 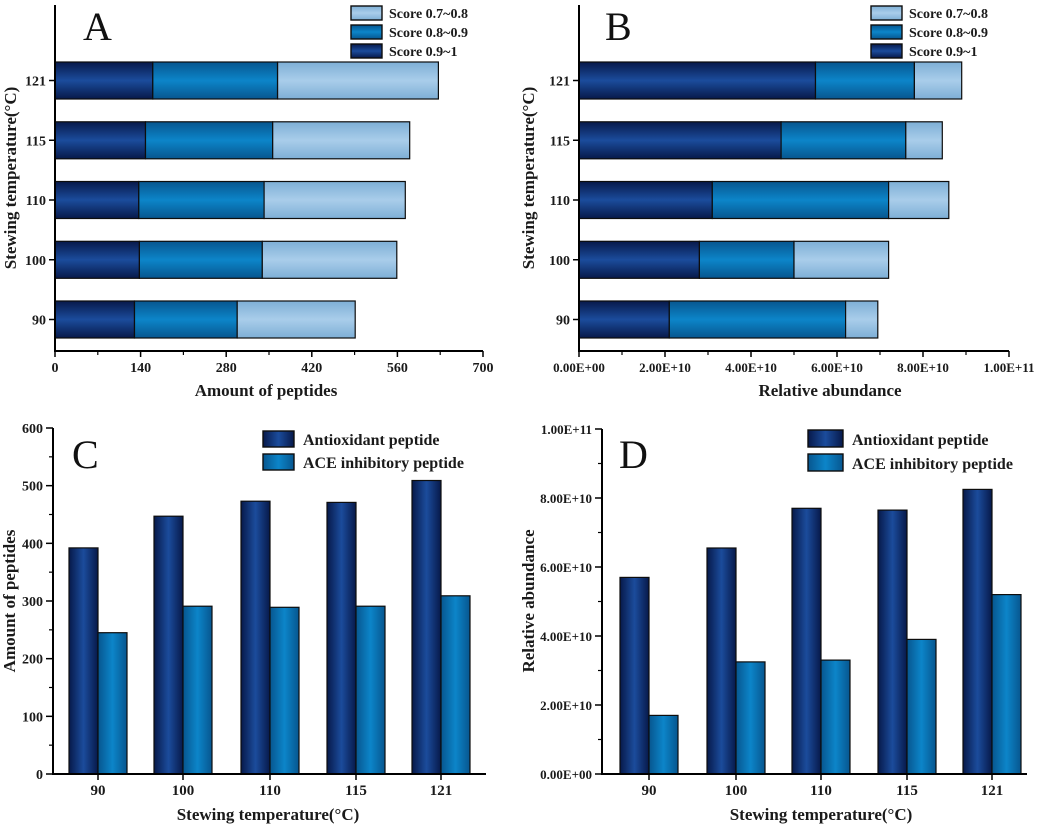 I want to click on x-tick-label: 6.00E+10, so click(x=837, y=367).